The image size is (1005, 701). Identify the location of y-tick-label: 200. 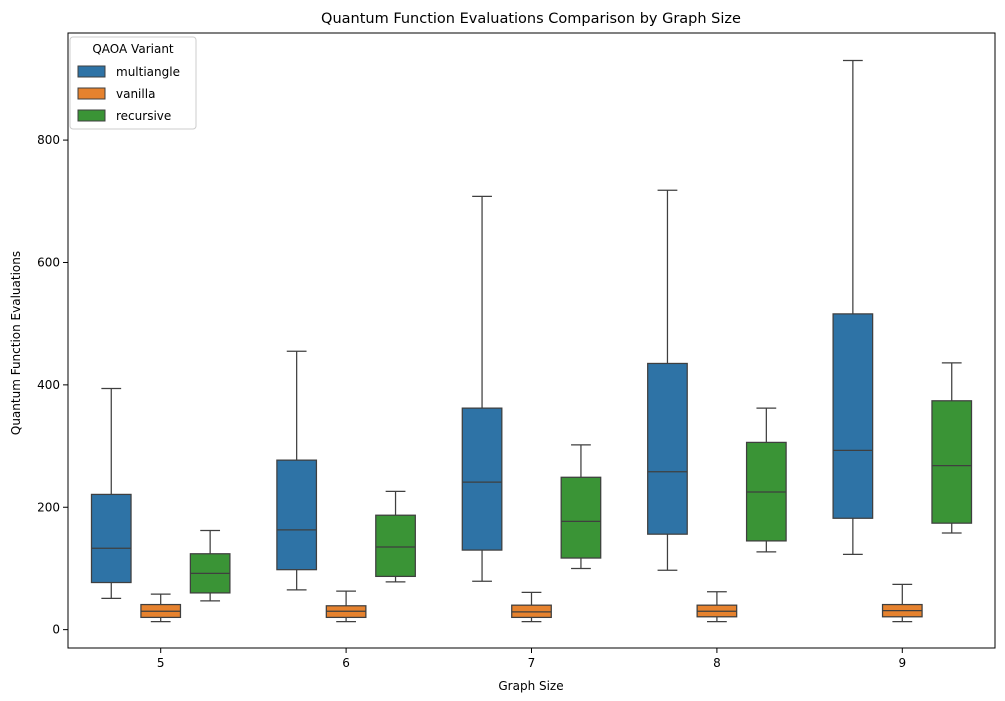
(48, 507).